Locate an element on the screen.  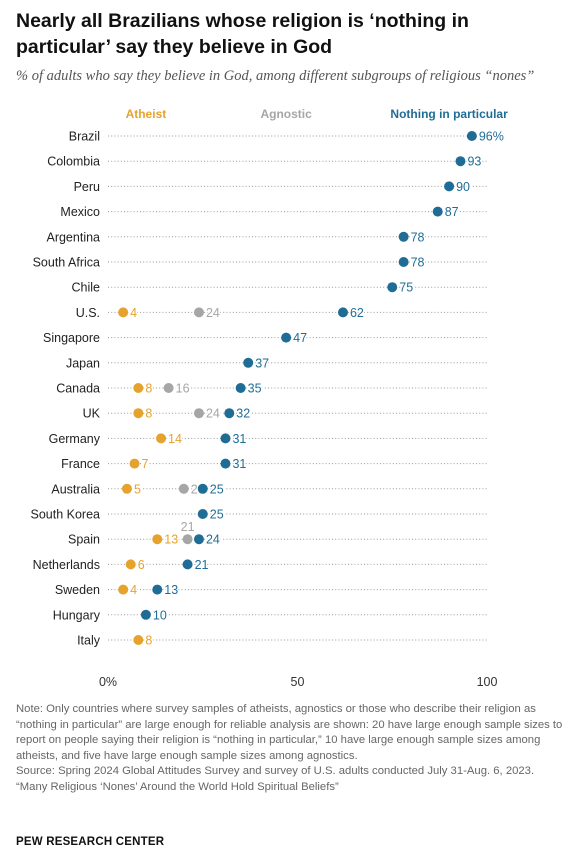
point-nothing-in-particular-canada is located at coordinates (240, 388).